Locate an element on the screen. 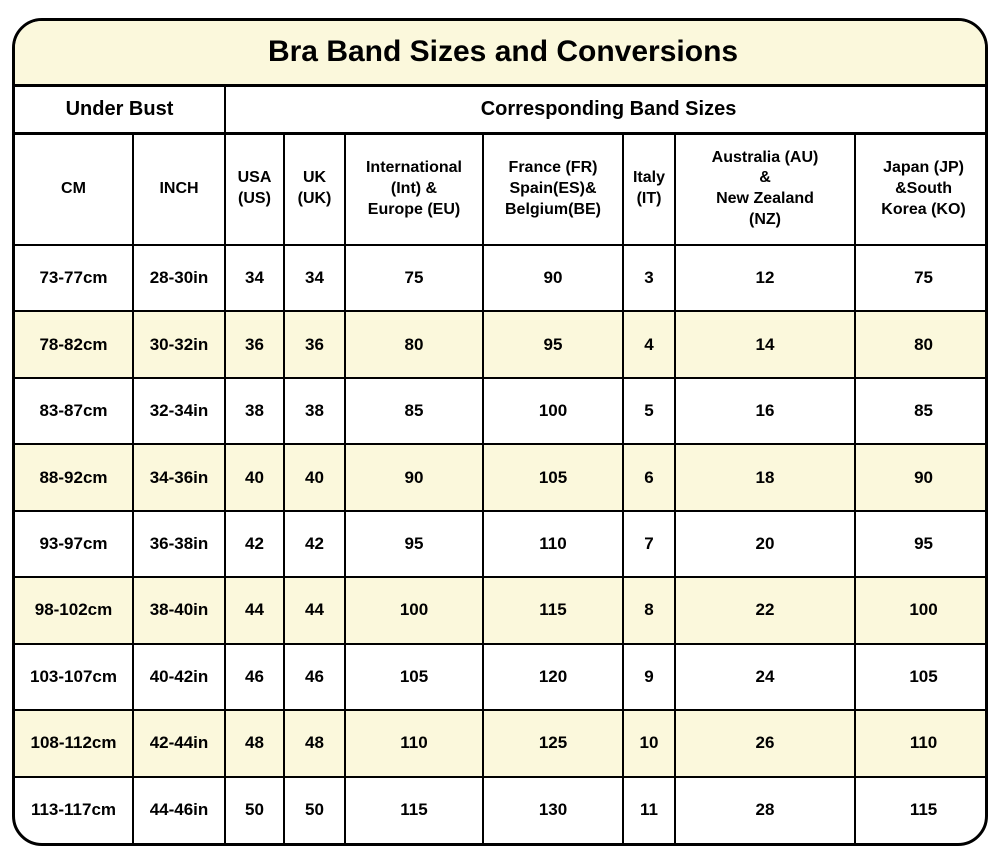 The height and width of the screenshot is (860, 1000). table-row: 83-87cm 32-34in 38 38 85 100 5 16 85 is located at coordinates (500, 411).